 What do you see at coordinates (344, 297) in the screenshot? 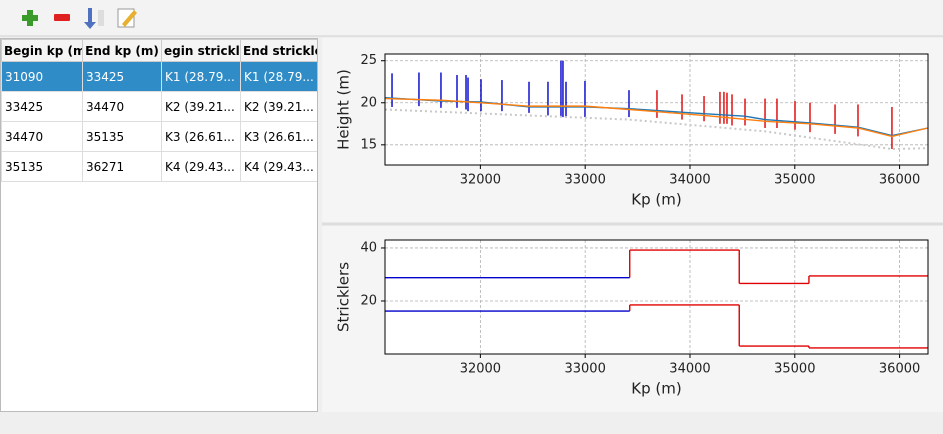
I see `y-axis-label: Stricklers` at bounding box center [344, 297].